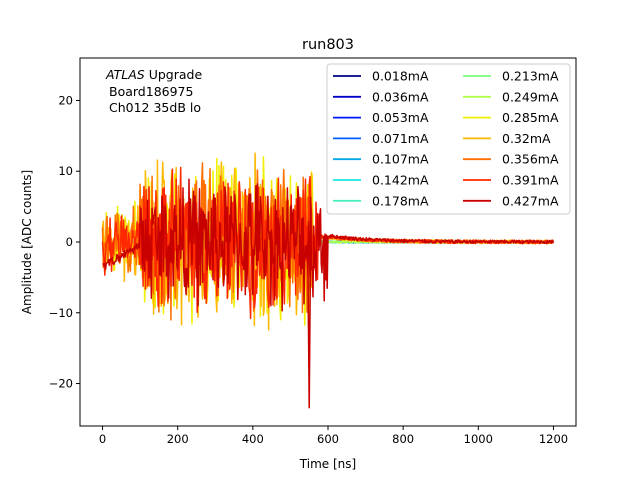 This screenshot has width=640, height=480. Describe the element at coordinates (155, 107) in the screenshot. I see `atlas-label-line-3: Ch012 35dB lo` at that location.